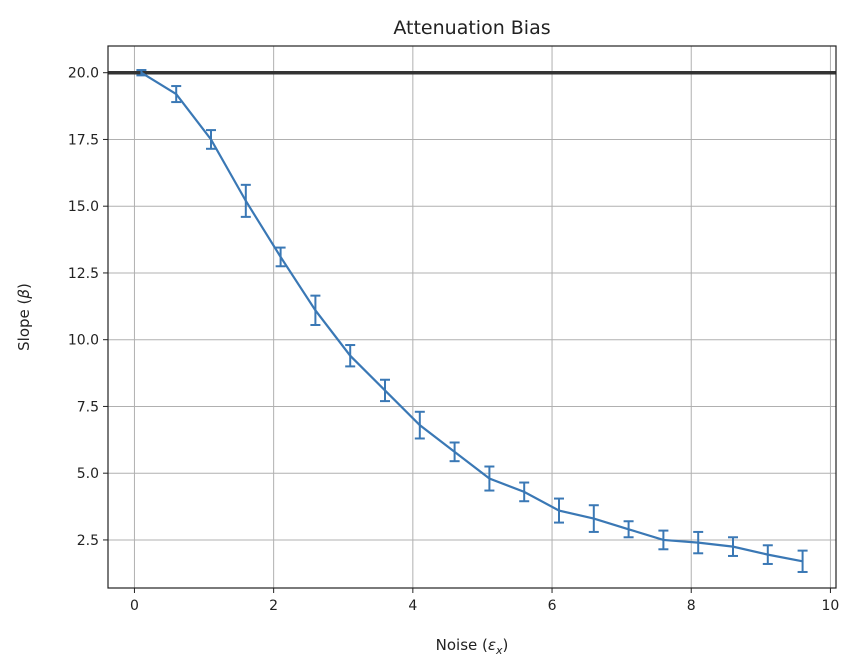 The image size is (864, 672). Describe the element at coordinates (471, 28) in the screenshot. I see `chart-title: Attenuation Bias` at that location.